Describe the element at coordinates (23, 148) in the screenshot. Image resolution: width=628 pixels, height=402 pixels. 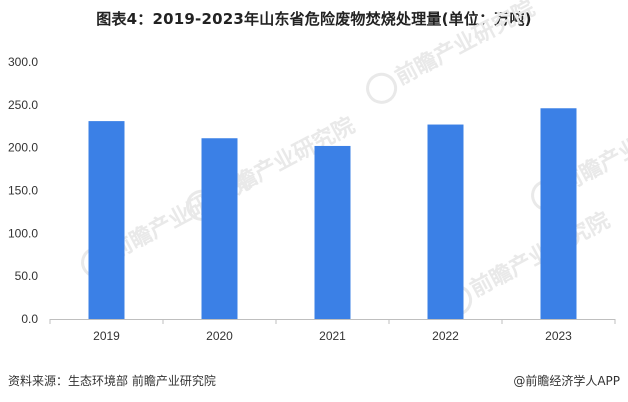
I see `y-tick-label: 200.0` at that location.